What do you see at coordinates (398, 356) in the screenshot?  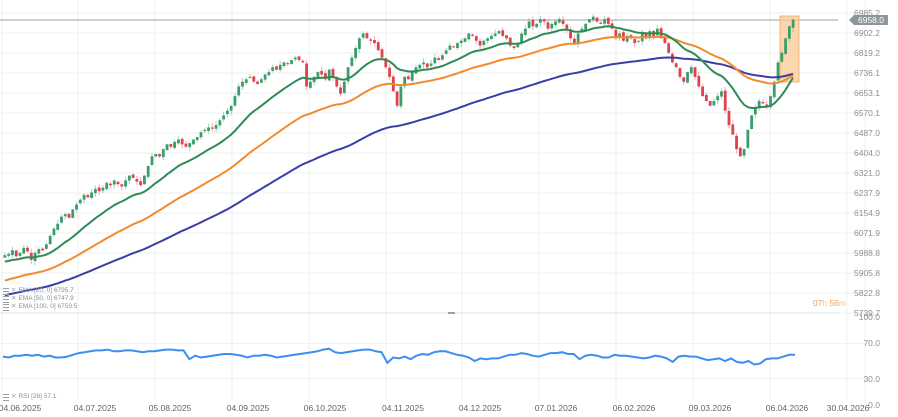 I see `rsi-line` at bounding box center [398, 356].